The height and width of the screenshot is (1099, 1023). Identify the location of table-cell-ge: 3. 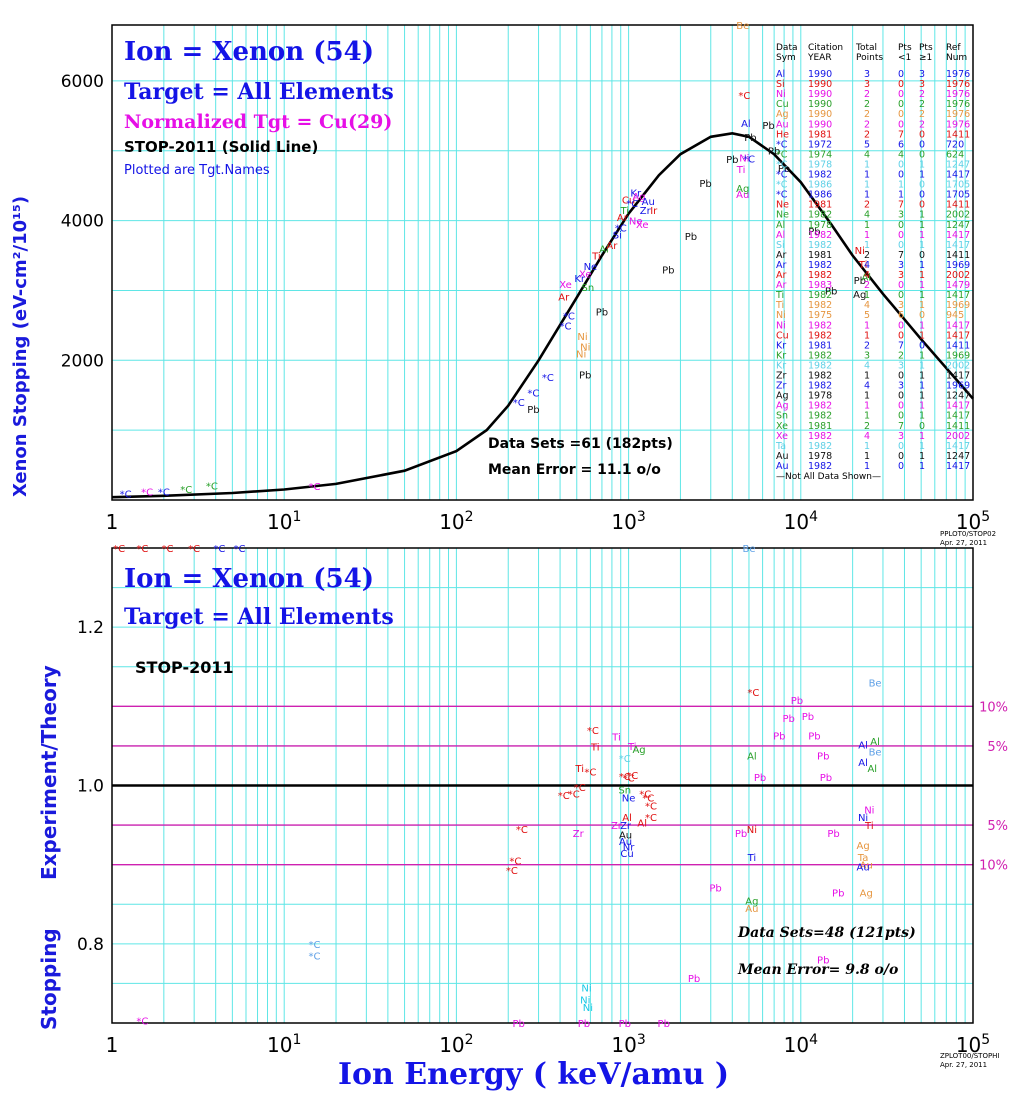
(922, 84).